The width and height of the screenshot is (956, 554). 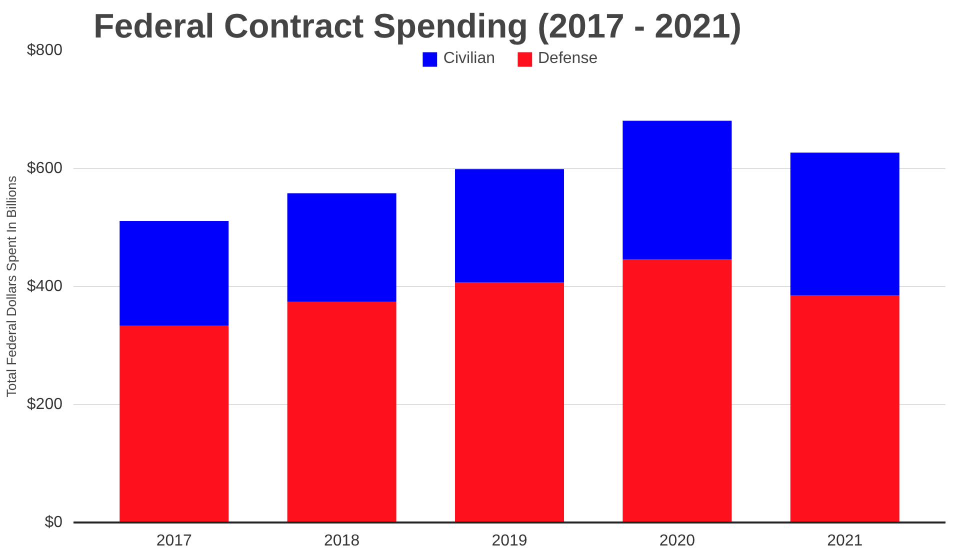 I want to click on x-tick-label: 2020, so click(x=677, y=541).